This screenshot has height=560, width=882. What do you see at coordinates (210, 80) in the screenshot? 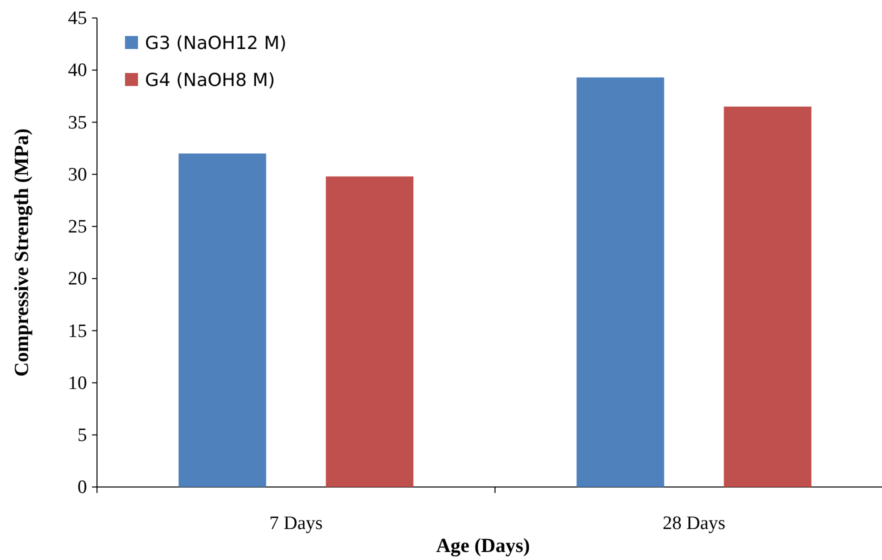
I see `legend-label: G4 (NaOH8 M)` at bounding box center [210, 80].